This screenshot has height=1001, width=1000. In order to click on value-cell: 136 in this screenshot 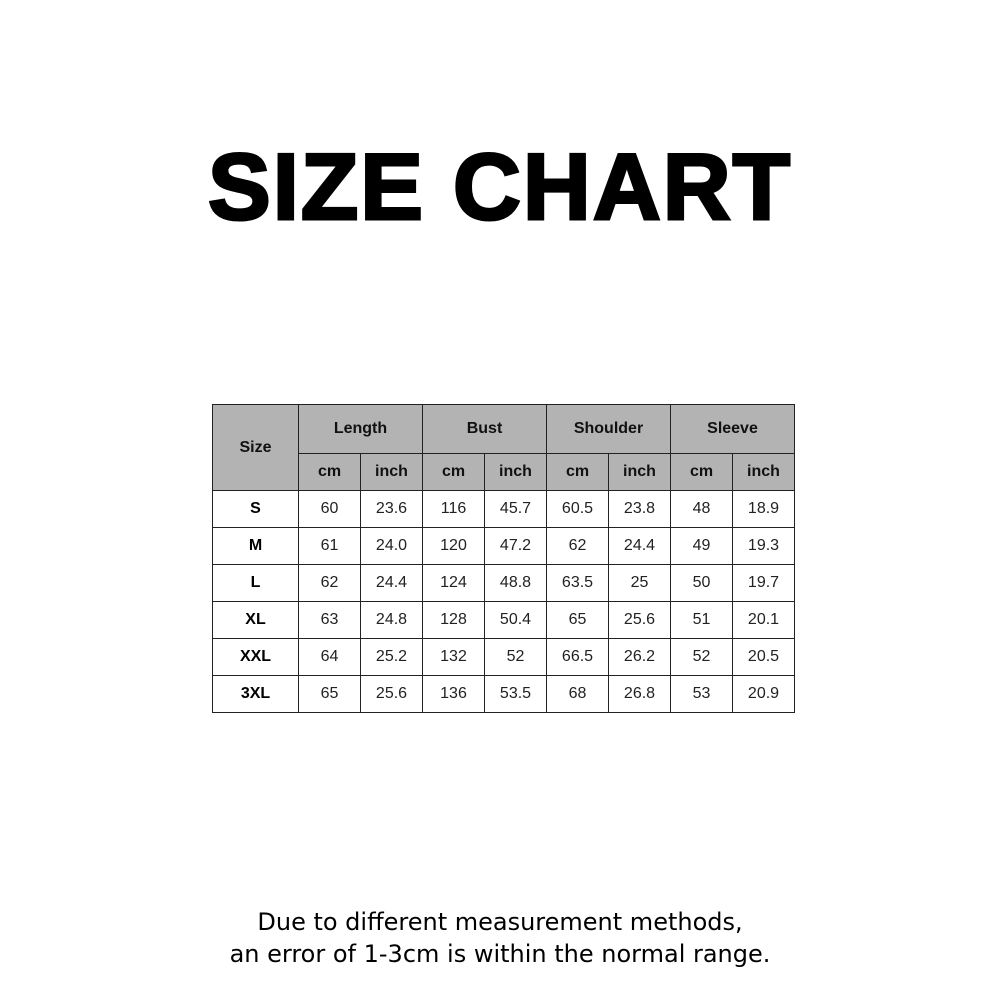, I will do `click(453, 694)`.